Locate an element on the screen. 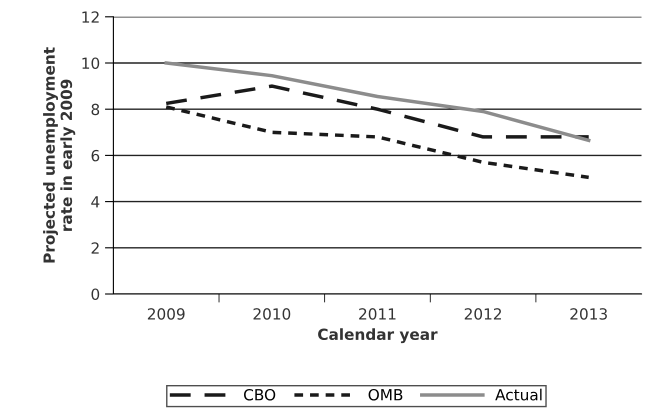 The width and height of the screenshot is (648, 420). x-tick-label: 2009 is located at coordinates (166, 314).